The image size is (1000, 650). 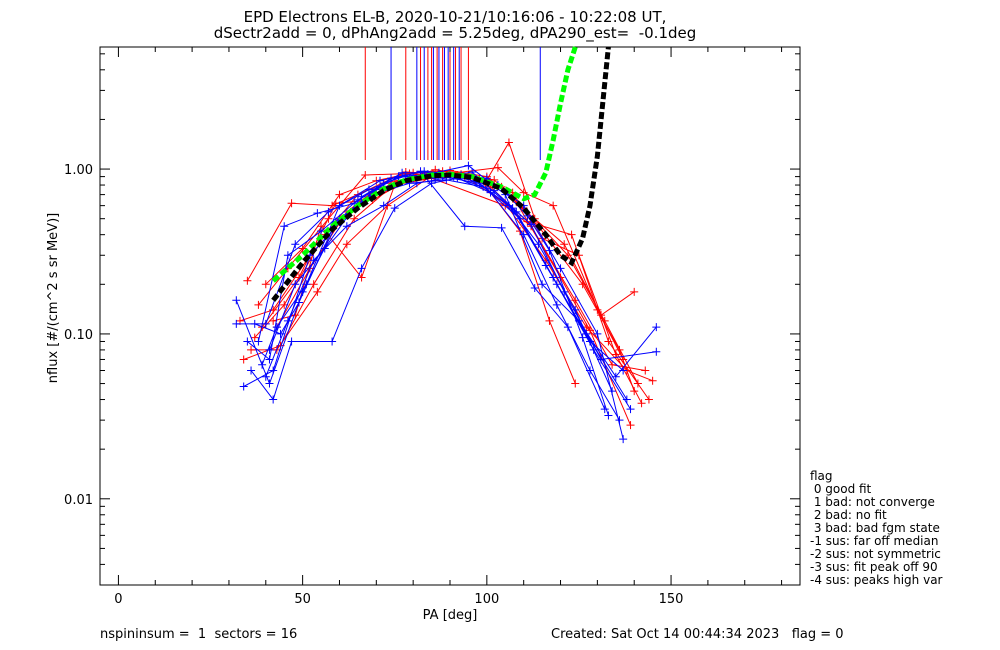 I want to click on legend-item: -1 sus: far off median, so click(x=874, y=541).